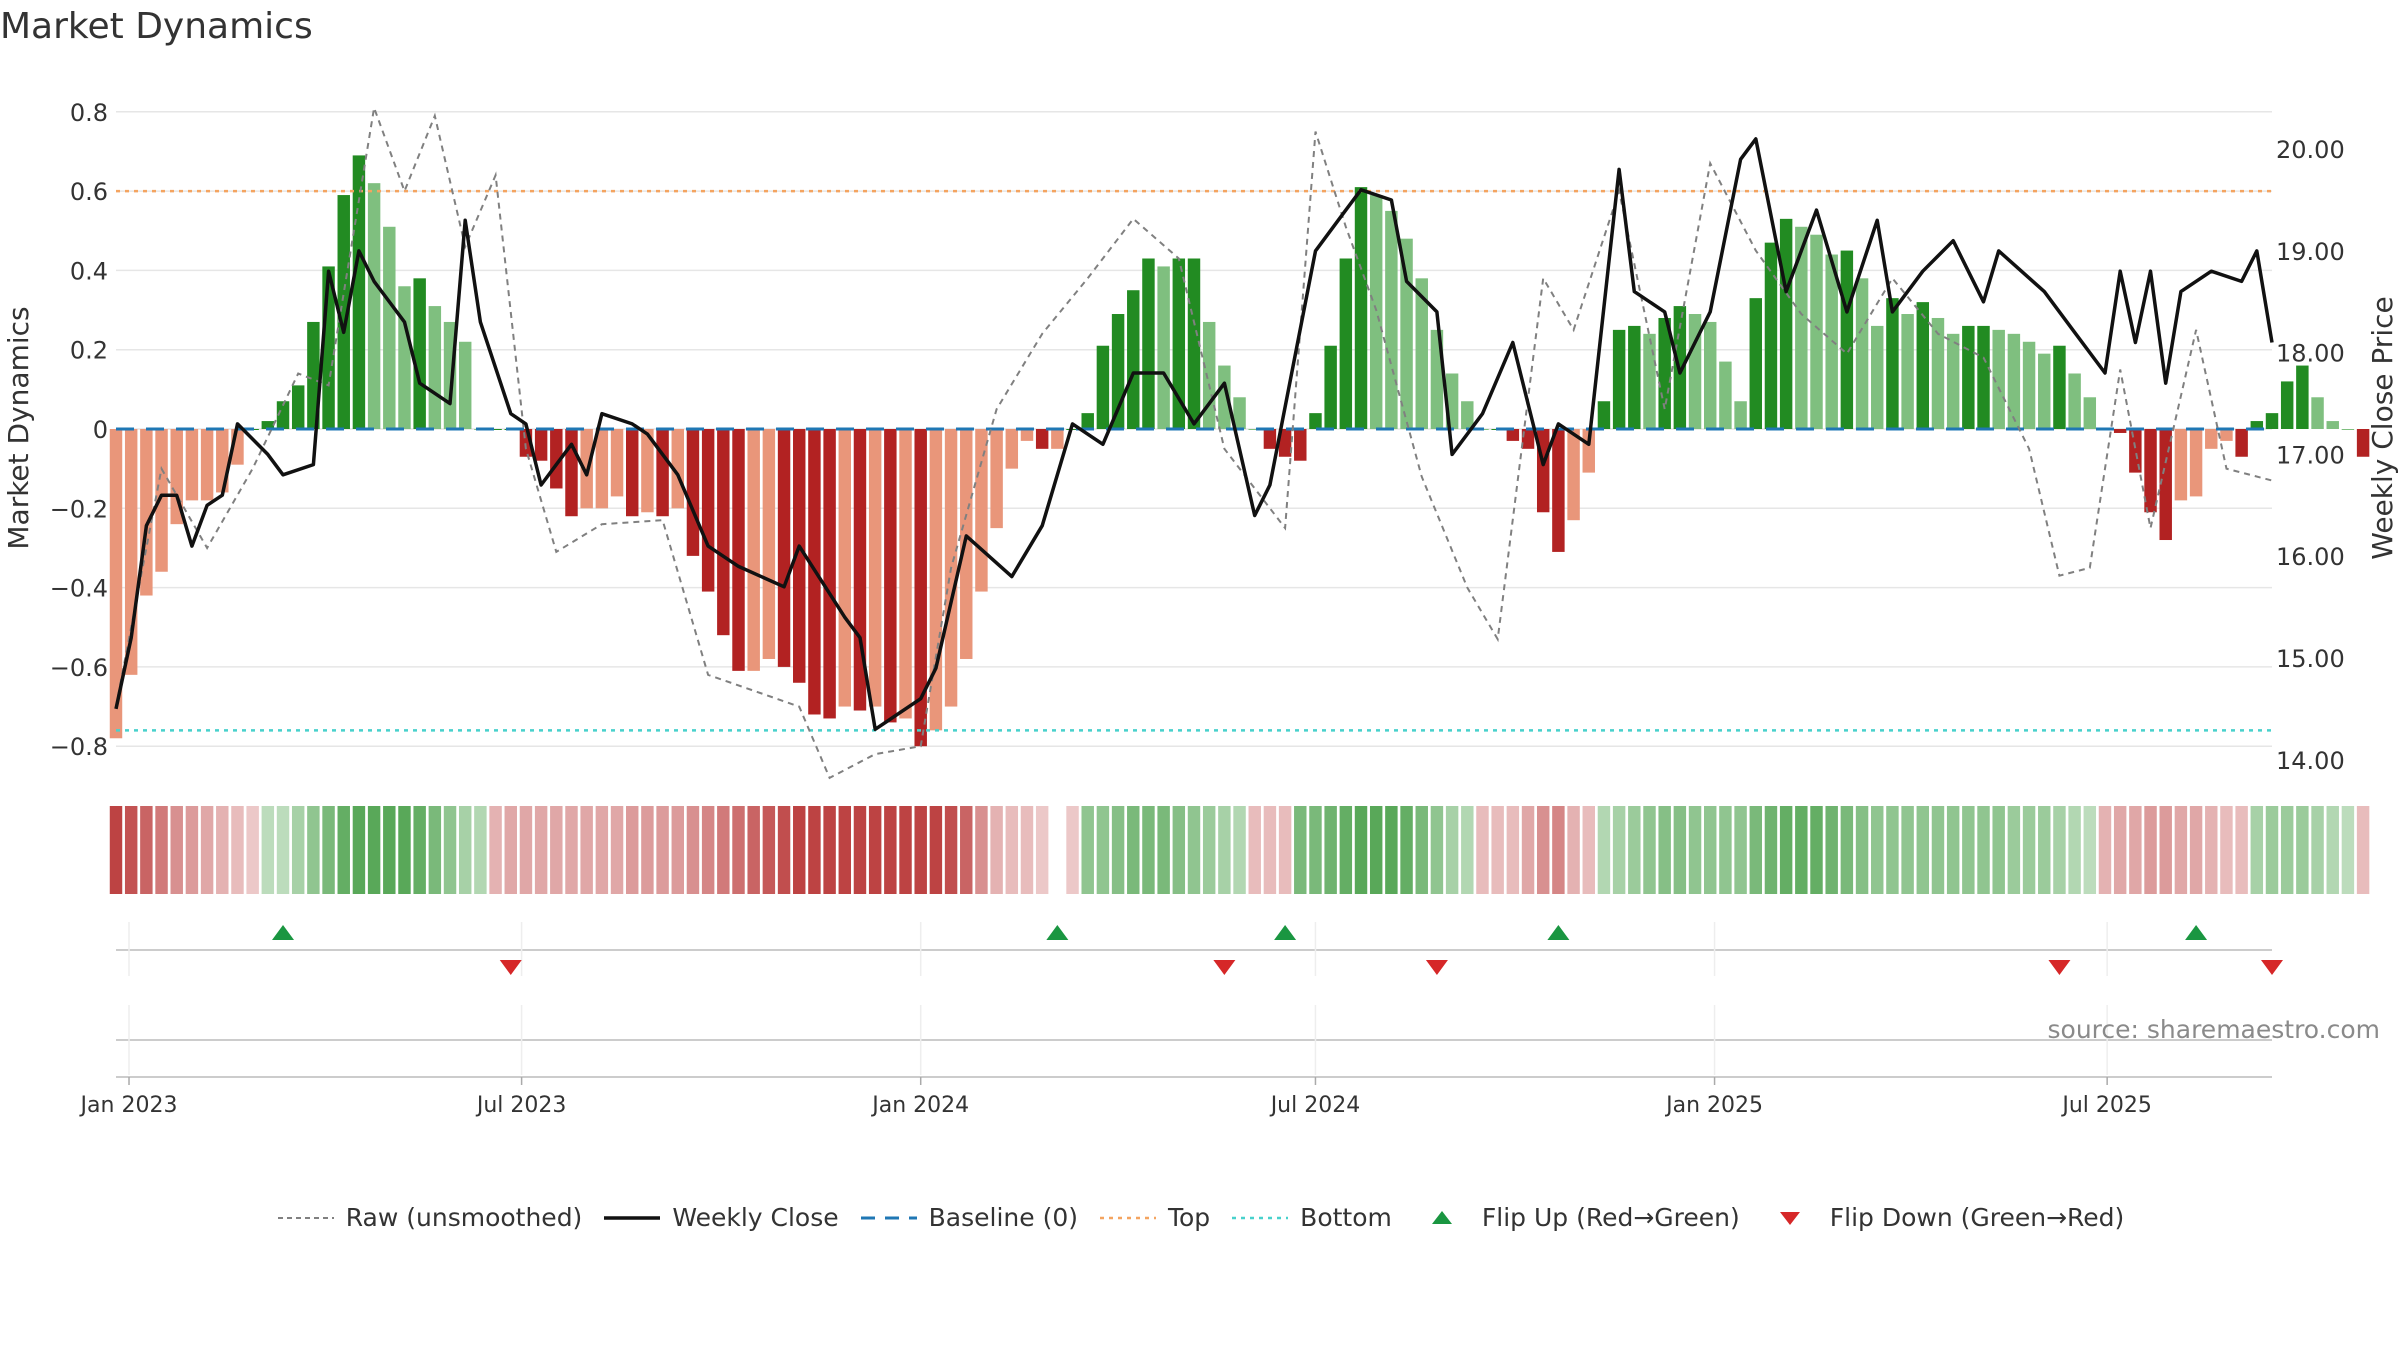  Describe the element at coordinates (2382, 427) in the screenshot. I see `y-axis-label-right: Weekly Close Price` at that location.